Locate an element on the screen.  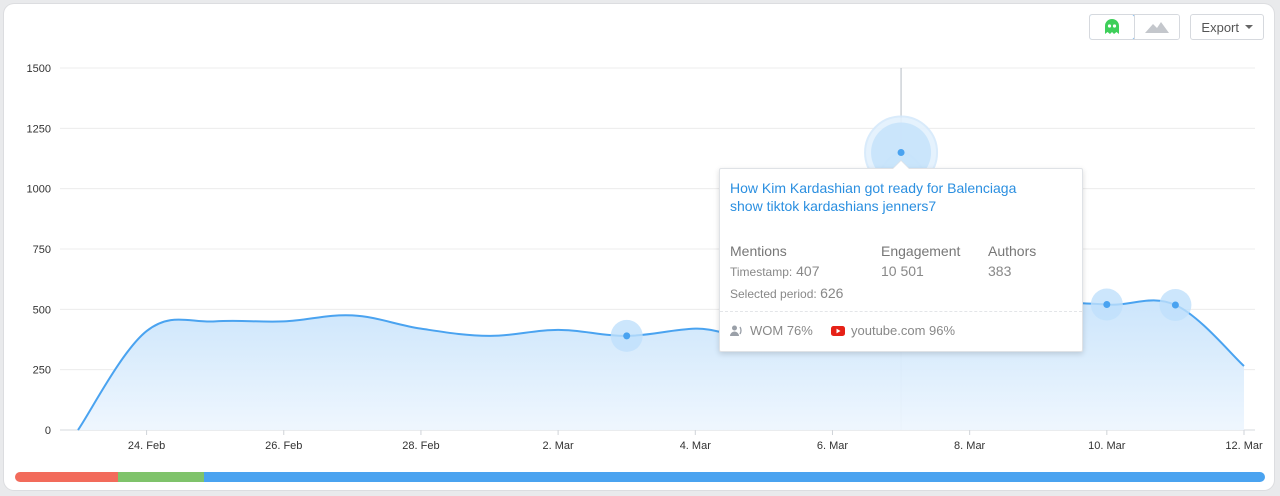
engagement-value: 10 501 is located at coordinates (902, 271).